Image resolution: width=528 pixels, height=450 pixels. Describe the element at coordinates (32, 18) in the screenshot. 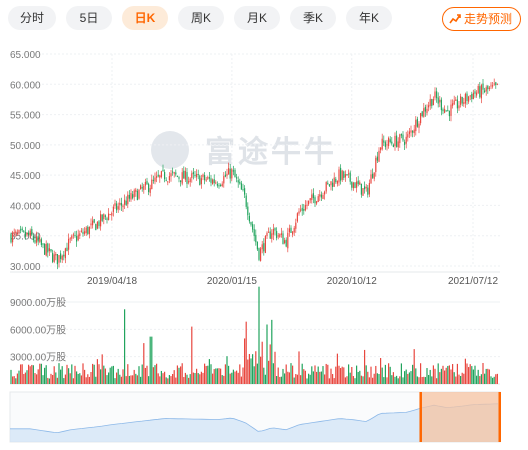

I see `tab-intraday: 分时` at that location.